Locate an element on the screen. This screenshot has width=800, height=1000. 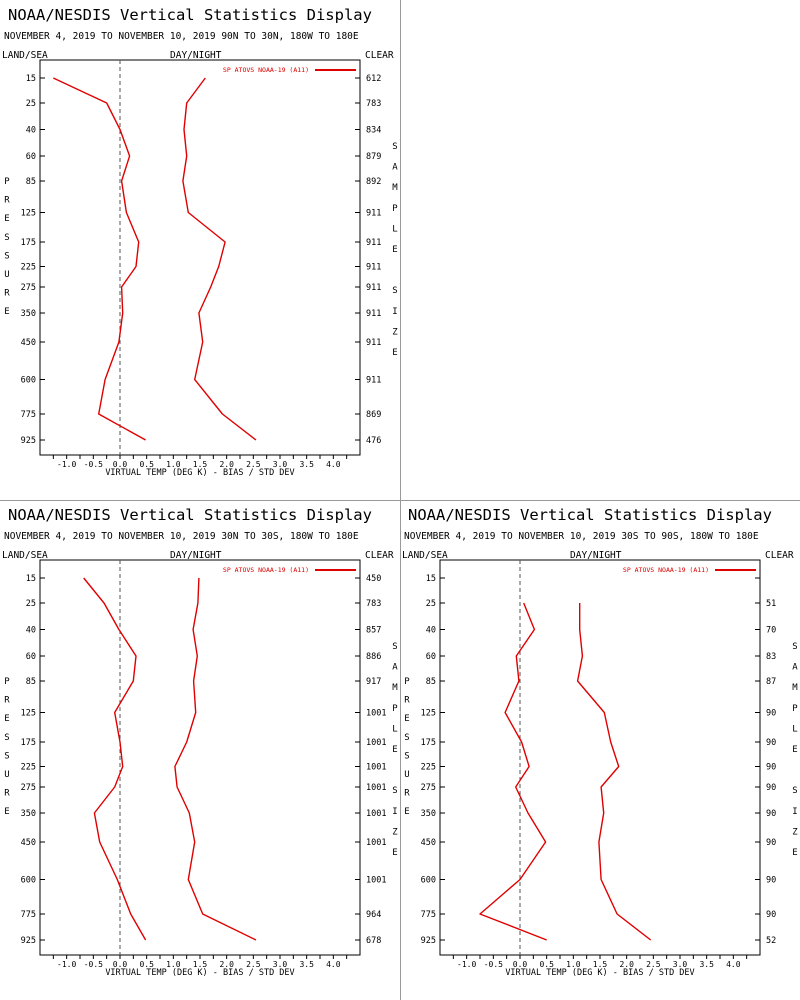
sample-size-label: 869 is located at coordinates (373, 415).